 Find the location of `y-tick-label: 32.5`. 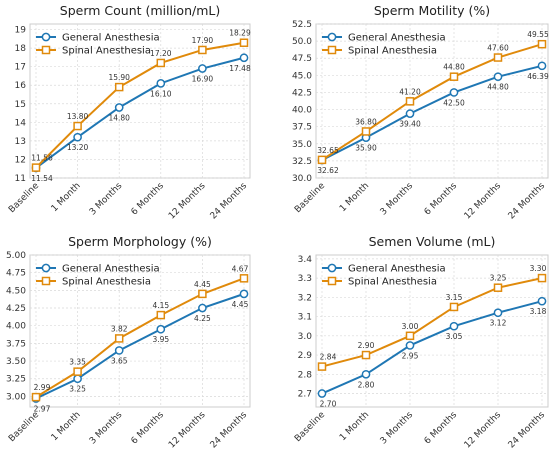

y-tick-label: 32.5 is located at coordinates (302, 162).